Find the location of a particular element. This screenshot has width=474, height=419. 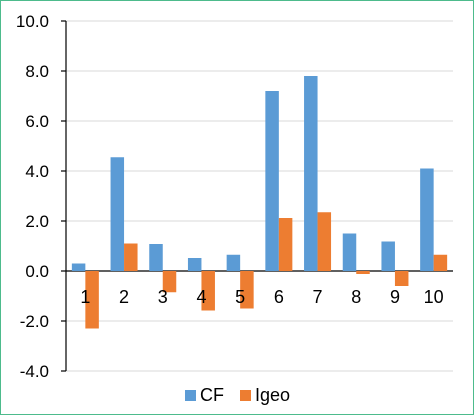

legend-swatch-cf is located at coordinates (190, 395).